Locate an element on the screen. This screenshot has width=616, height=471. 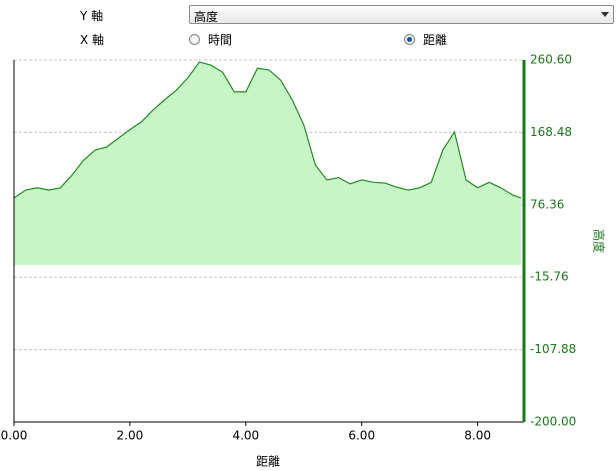
x-axis-label: X 軸 is located at coordinates (92, 40).